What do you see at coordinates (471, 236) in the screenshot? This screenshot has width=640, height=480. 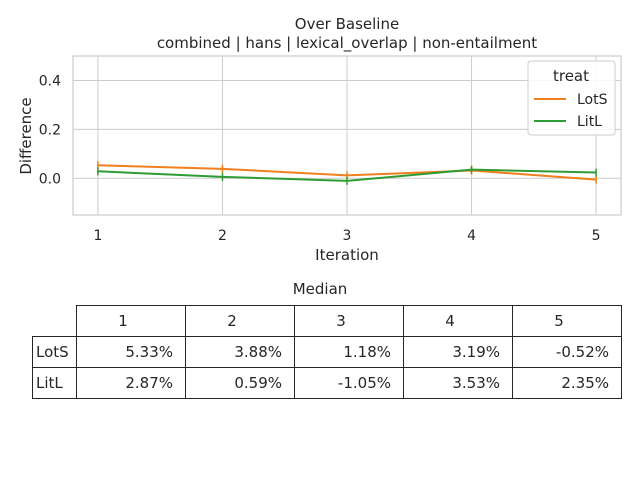 I see `x-tick-label: 4` at bounding box center [471, 236].